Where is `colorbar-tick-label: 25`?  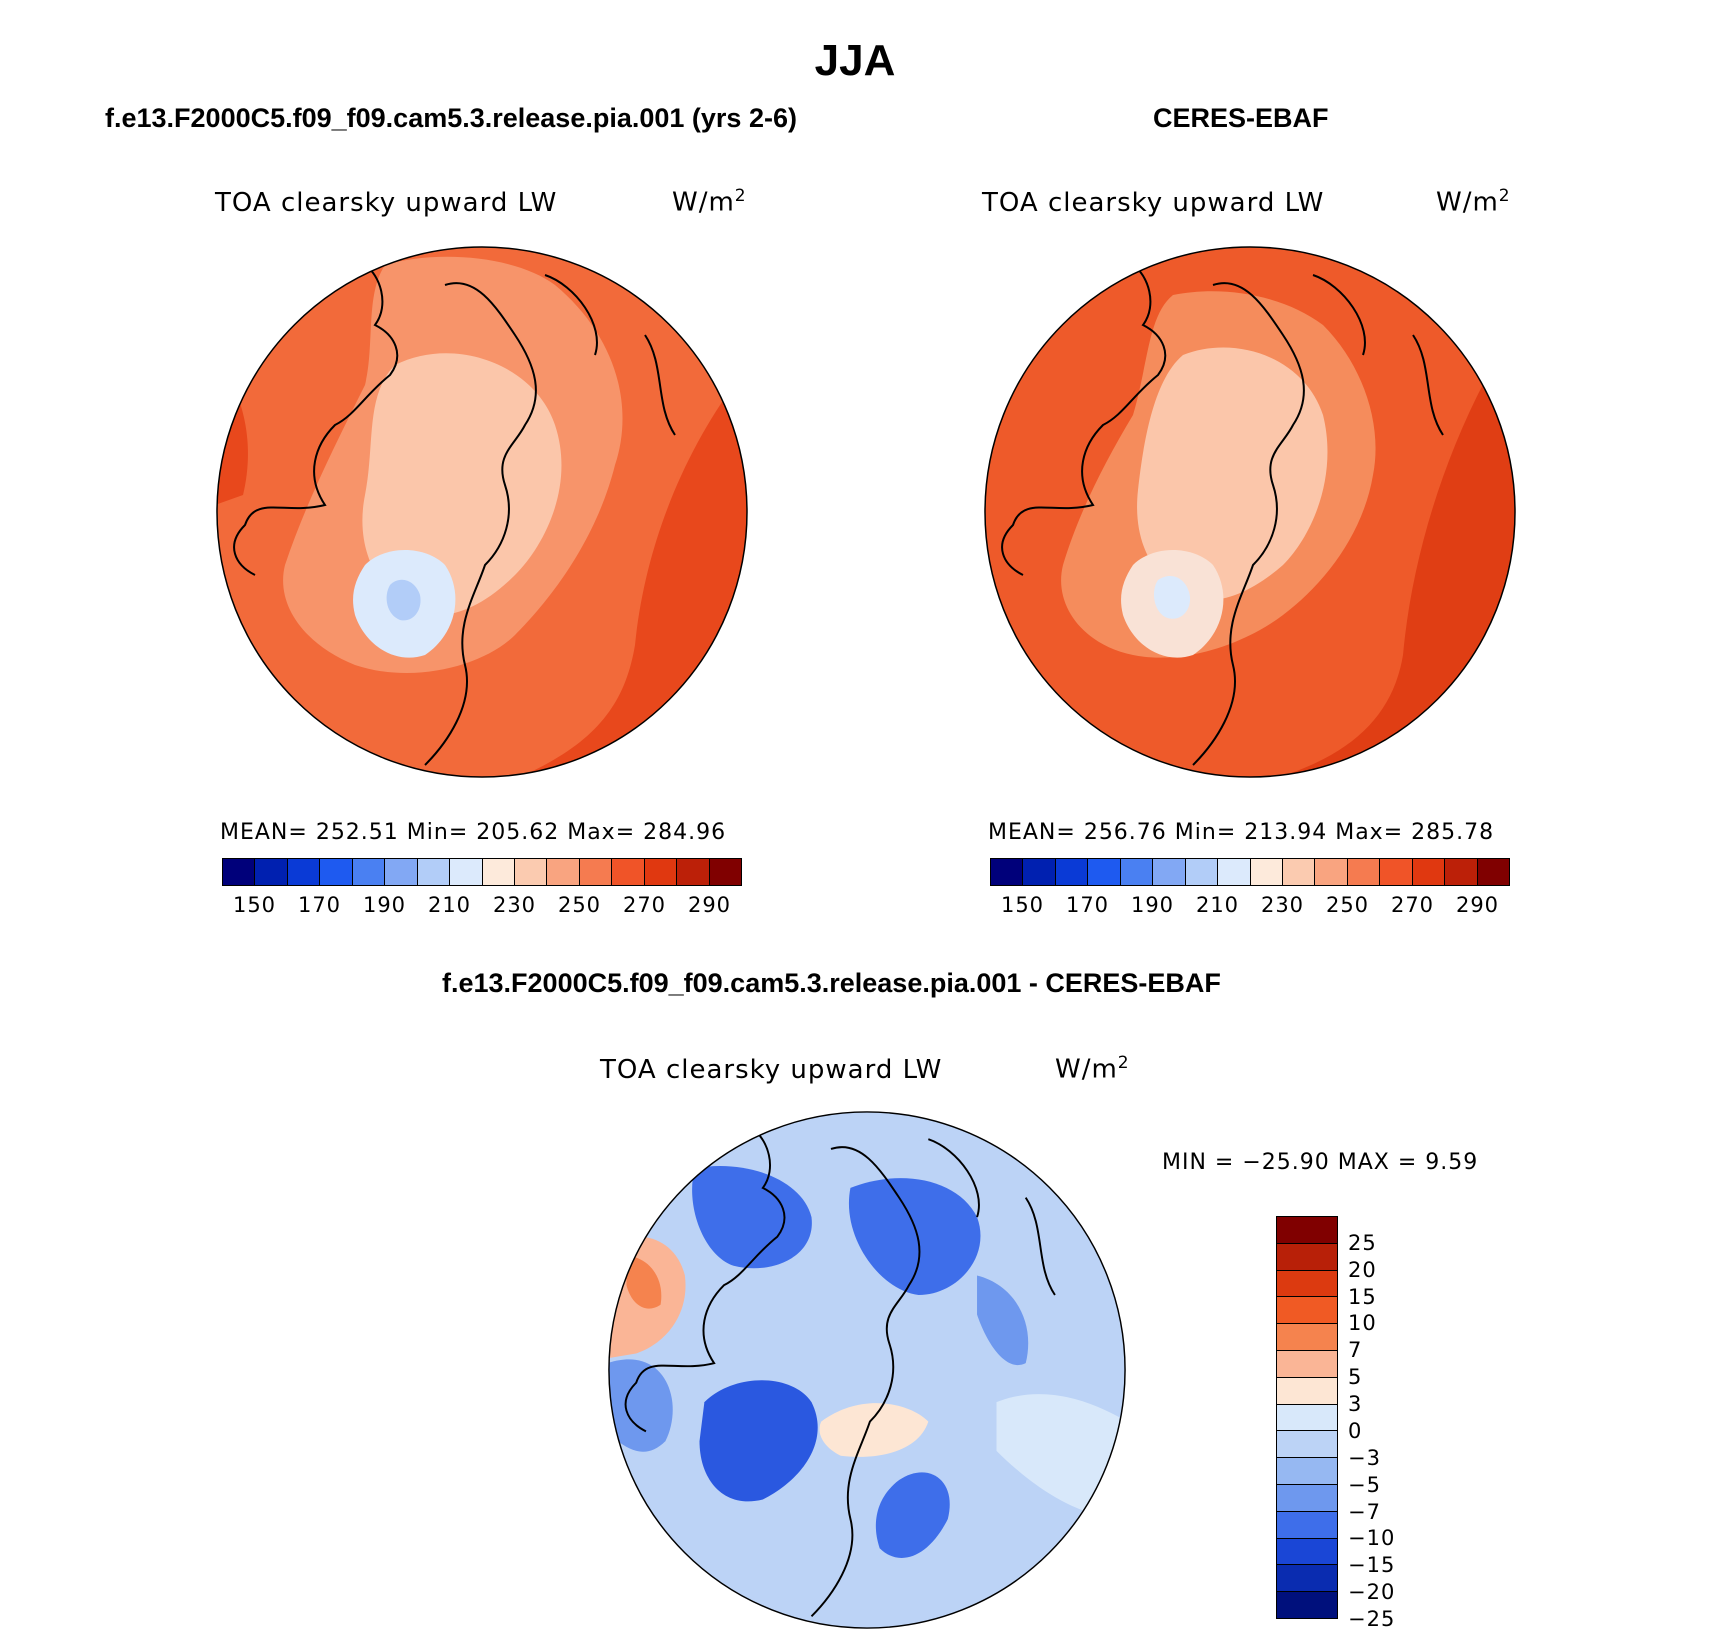 colorbar-tick-label: 25 is located at coordinates (1362, 1242).